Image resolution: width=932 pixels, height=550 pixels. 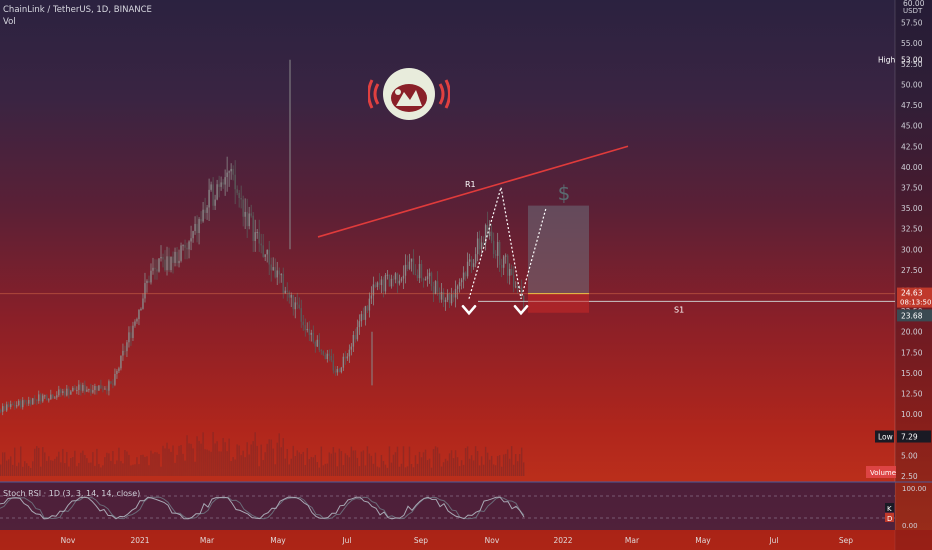 What do you see at coordinates (912, 270) in the screenshot?
I see `price-tick: 27.50` at bounding box center [912, 270].